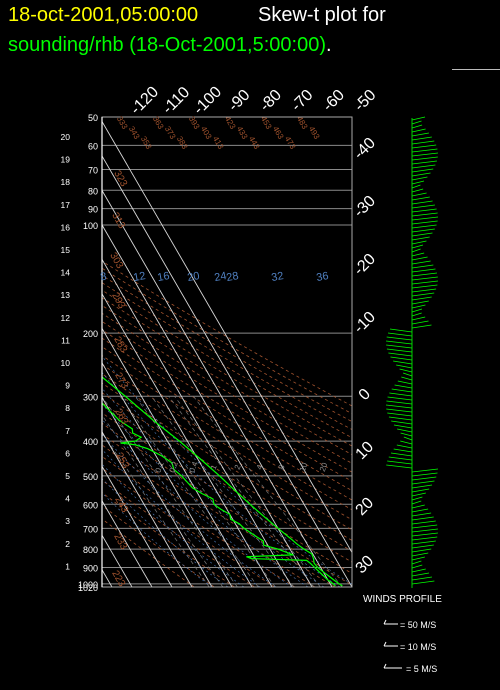  I want to click on dry-adiabat-label: 263, so click(121, 417).